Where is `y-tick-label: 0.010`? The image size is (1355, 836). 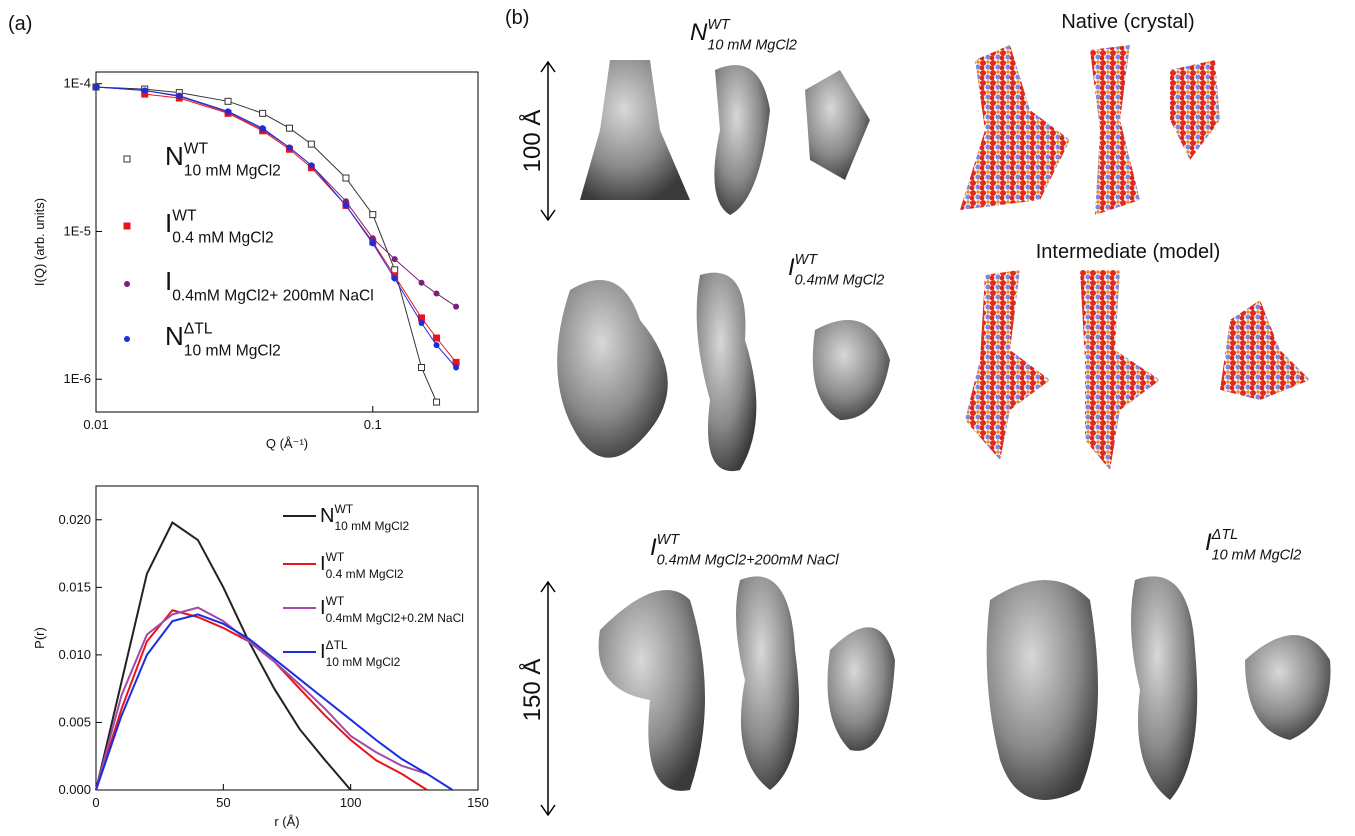 y-tick-label: 0.010 is located at coordinates (74, 654).